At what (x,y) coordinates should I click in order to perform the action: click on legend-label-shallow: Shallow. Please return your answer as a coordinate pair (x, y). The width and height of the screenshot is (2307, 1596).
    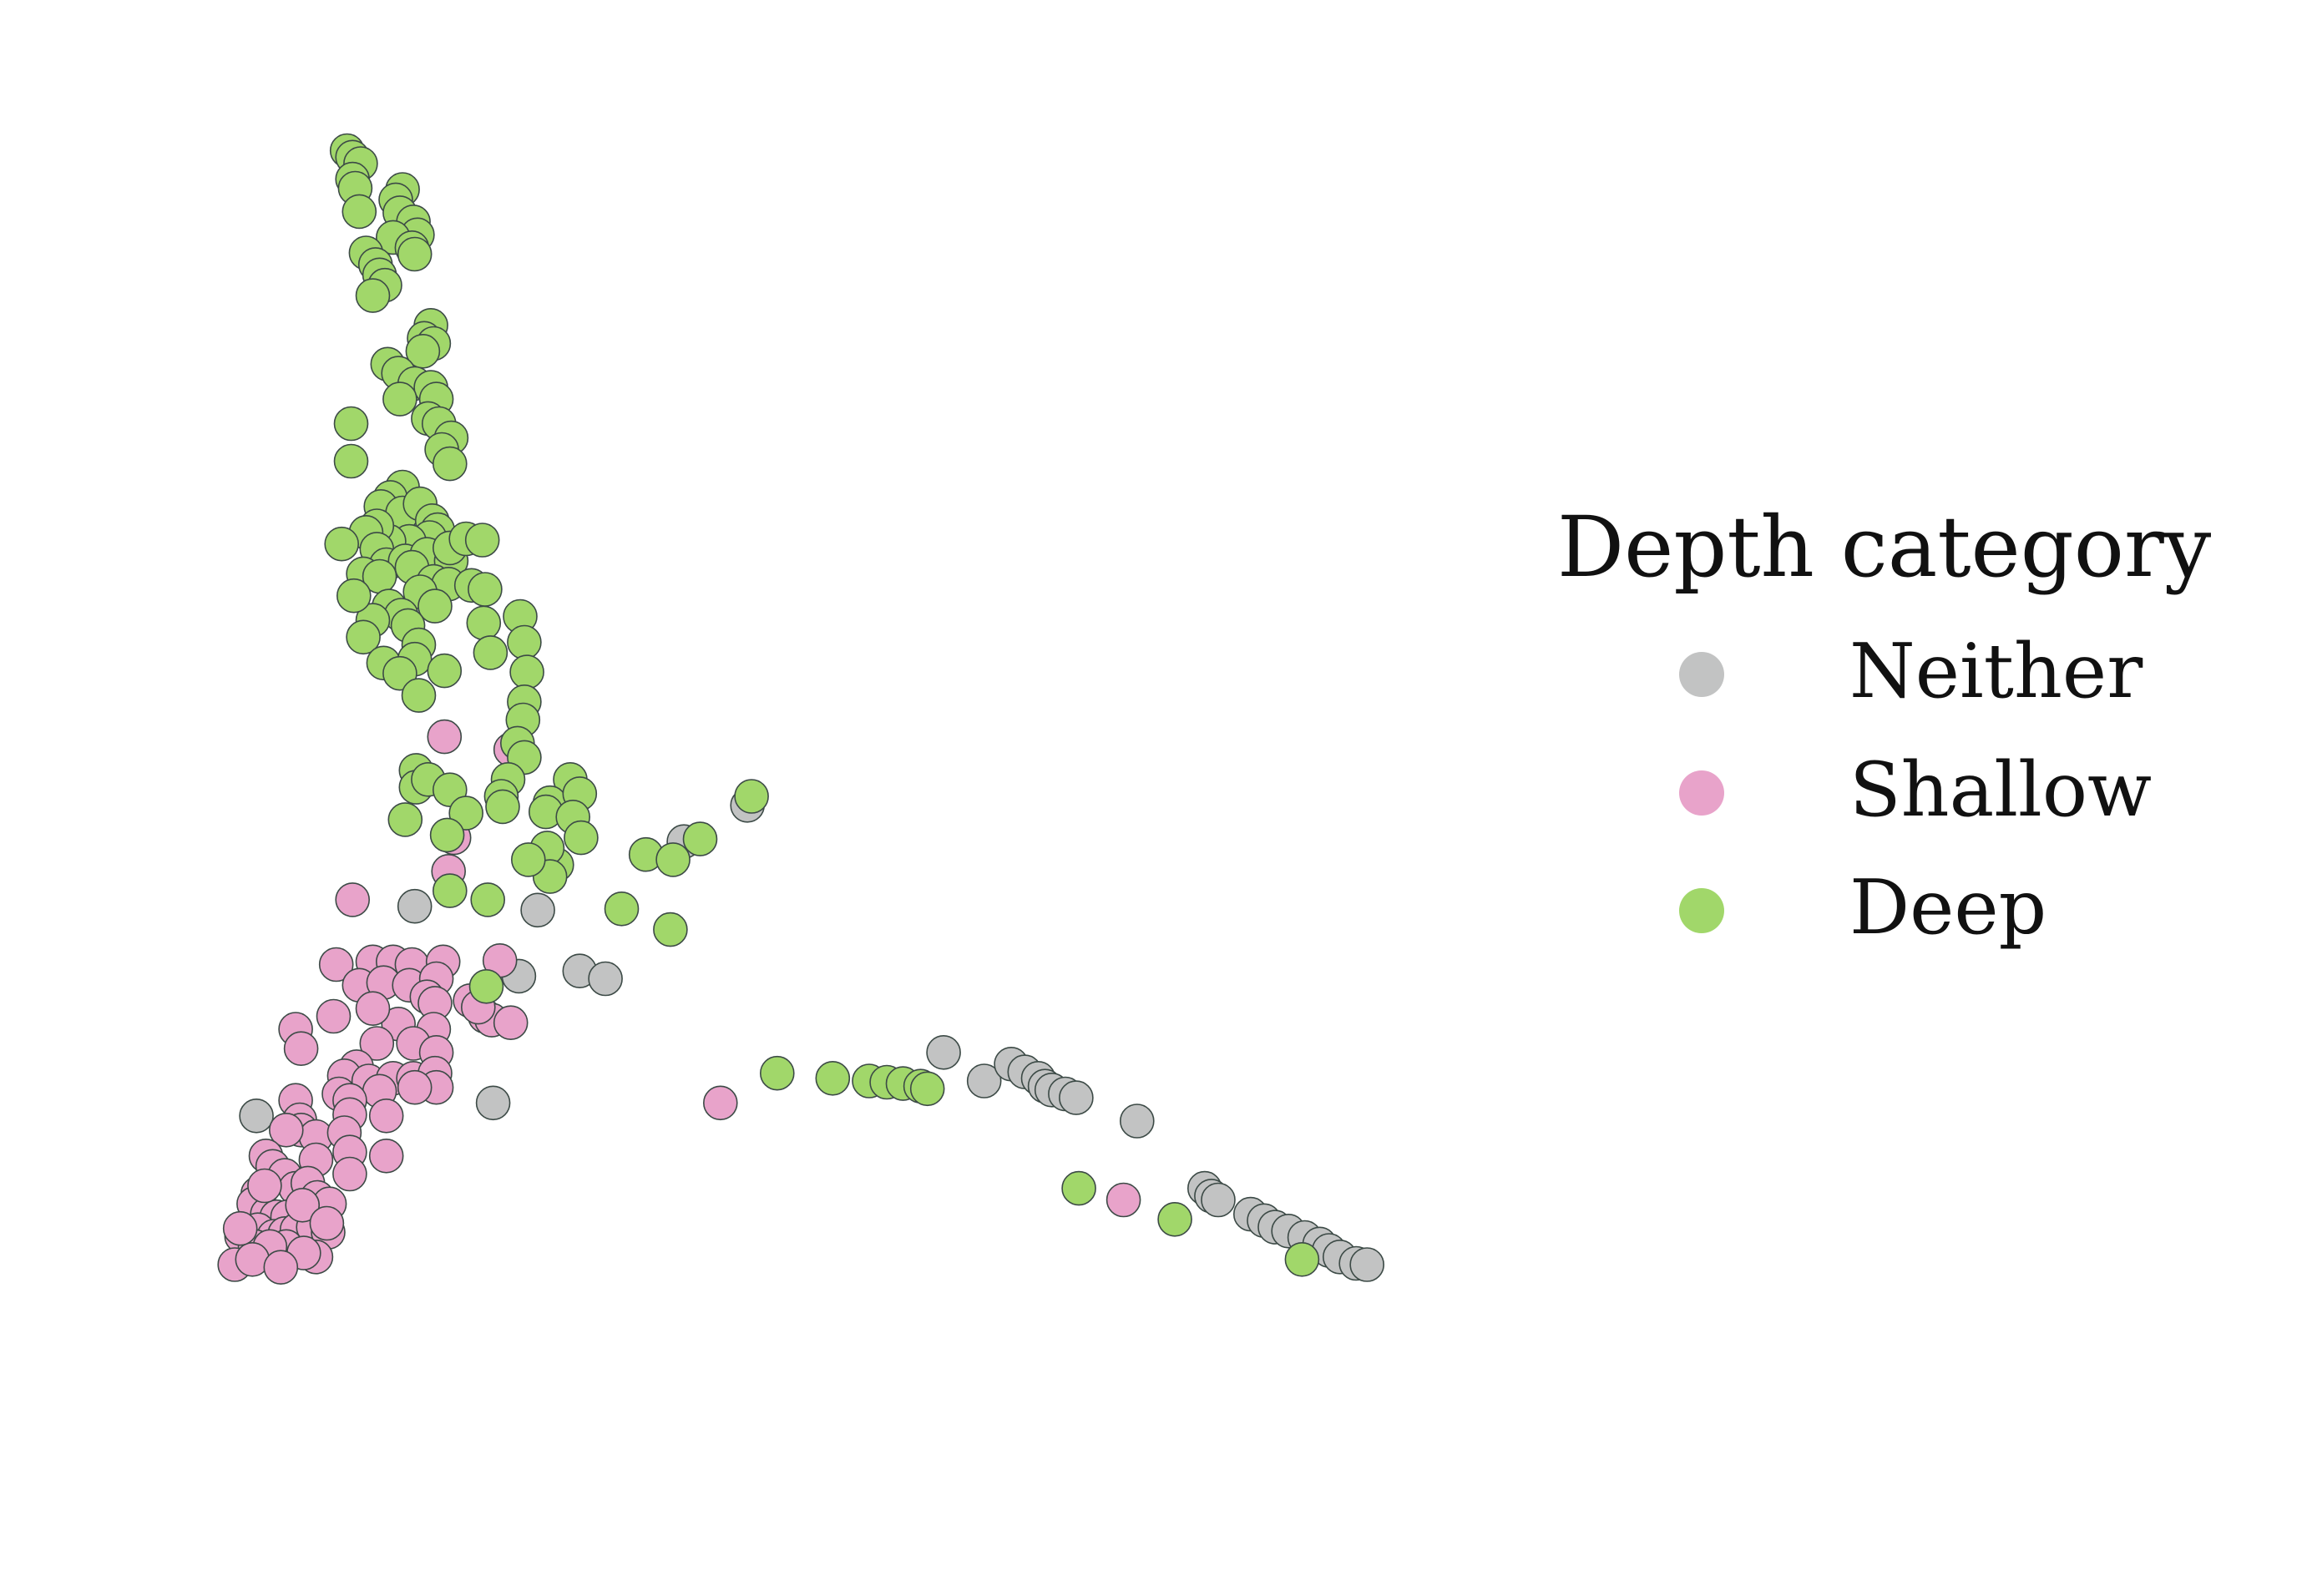
    Looking at the image, I should click on (2001, 790).